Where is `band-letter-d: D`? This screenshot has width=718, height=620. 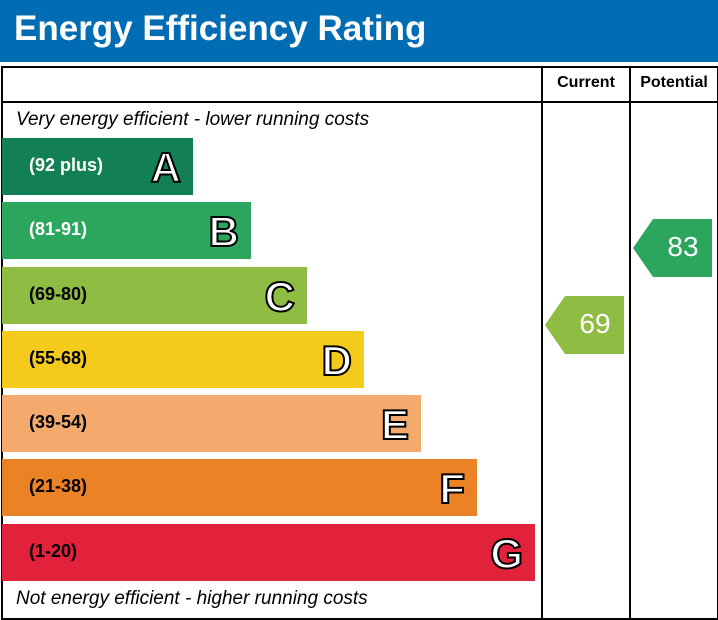
band-letter-d: D is located at coordinates (337, 360).